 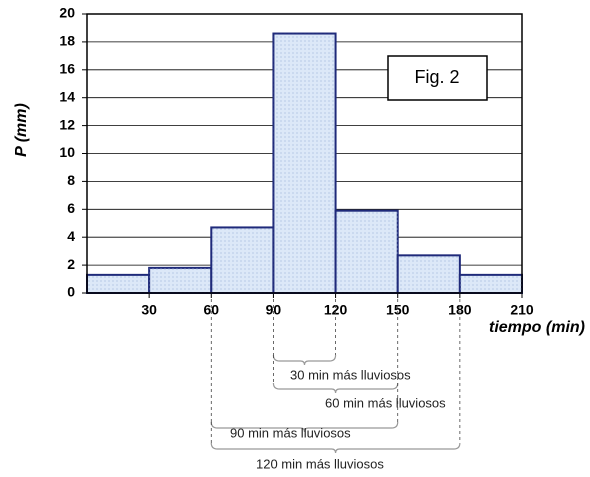 I want to click on y-tick-label: 2, so click(x=71, y=264).